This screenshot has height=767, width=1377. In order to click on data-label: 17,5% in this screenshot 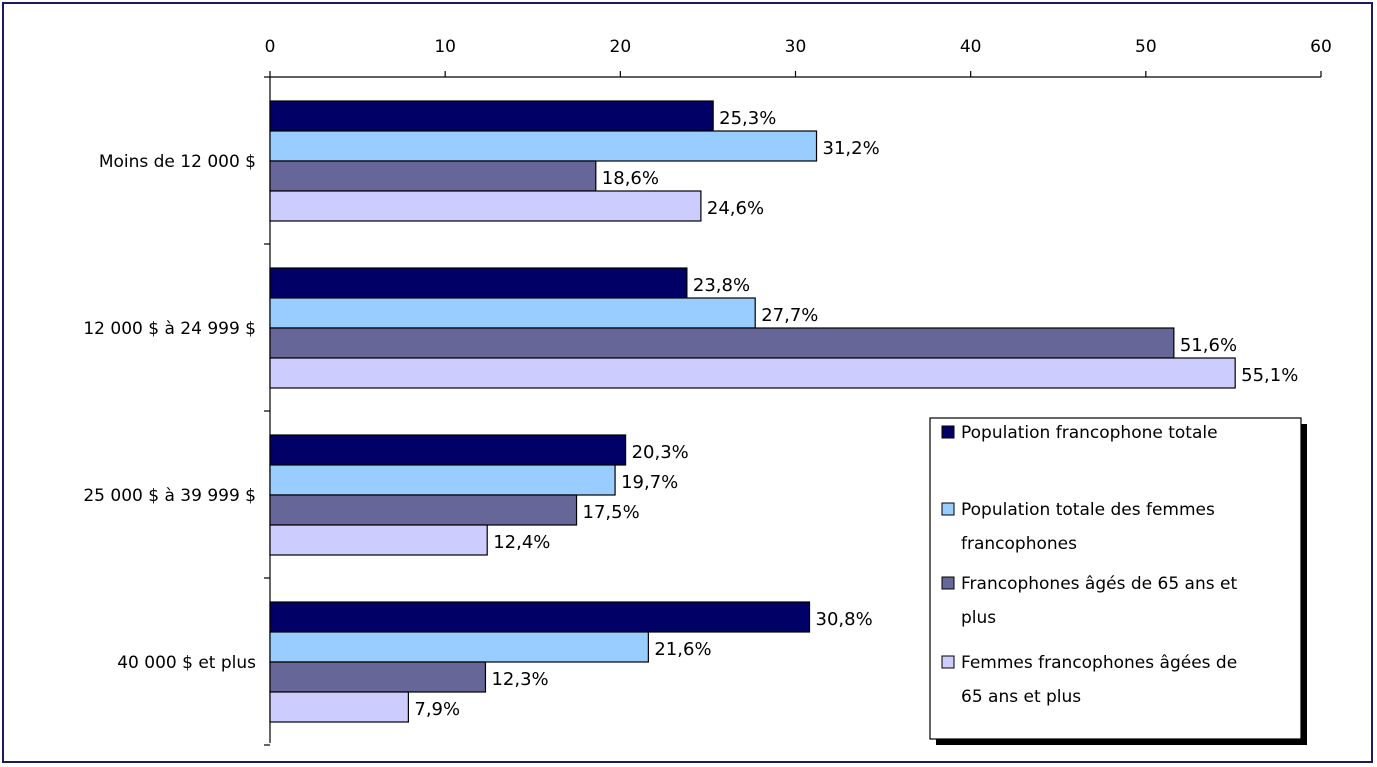, I will do `click(611, 512)`.